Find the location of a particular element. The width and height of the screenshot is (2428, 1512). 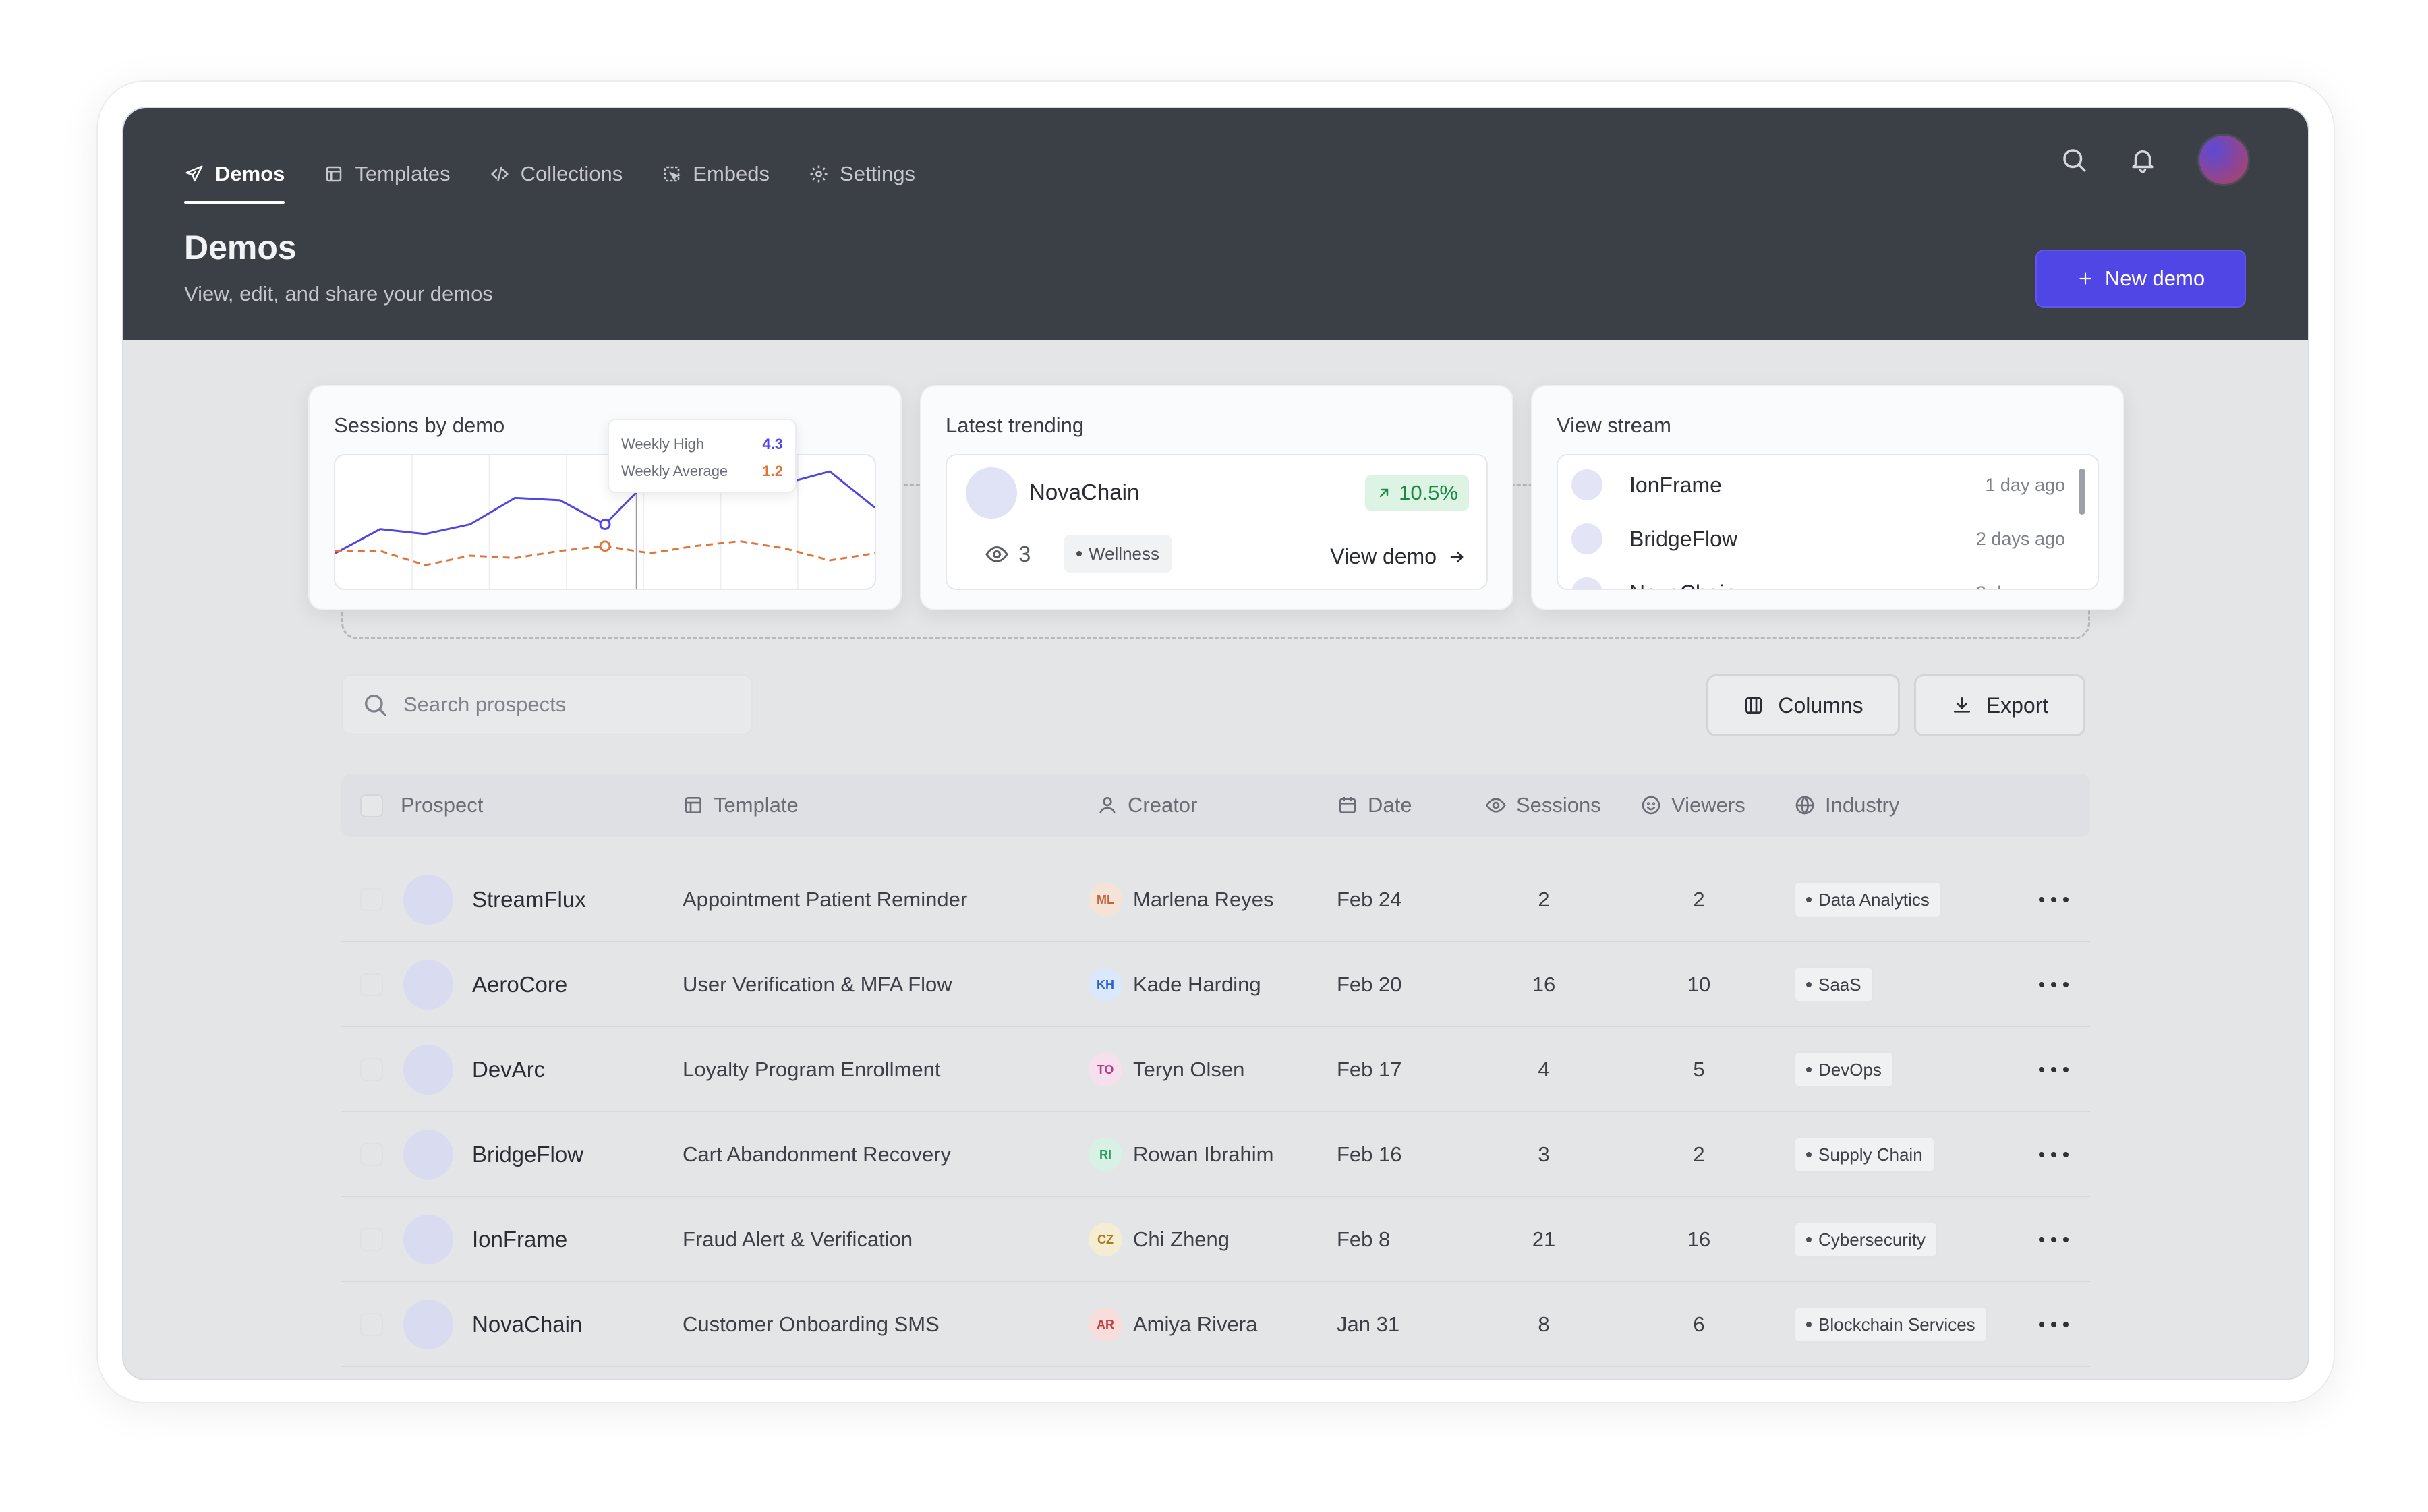

creator-cell: TO Teryn Olsen is located at coordinates (1166, 1069).